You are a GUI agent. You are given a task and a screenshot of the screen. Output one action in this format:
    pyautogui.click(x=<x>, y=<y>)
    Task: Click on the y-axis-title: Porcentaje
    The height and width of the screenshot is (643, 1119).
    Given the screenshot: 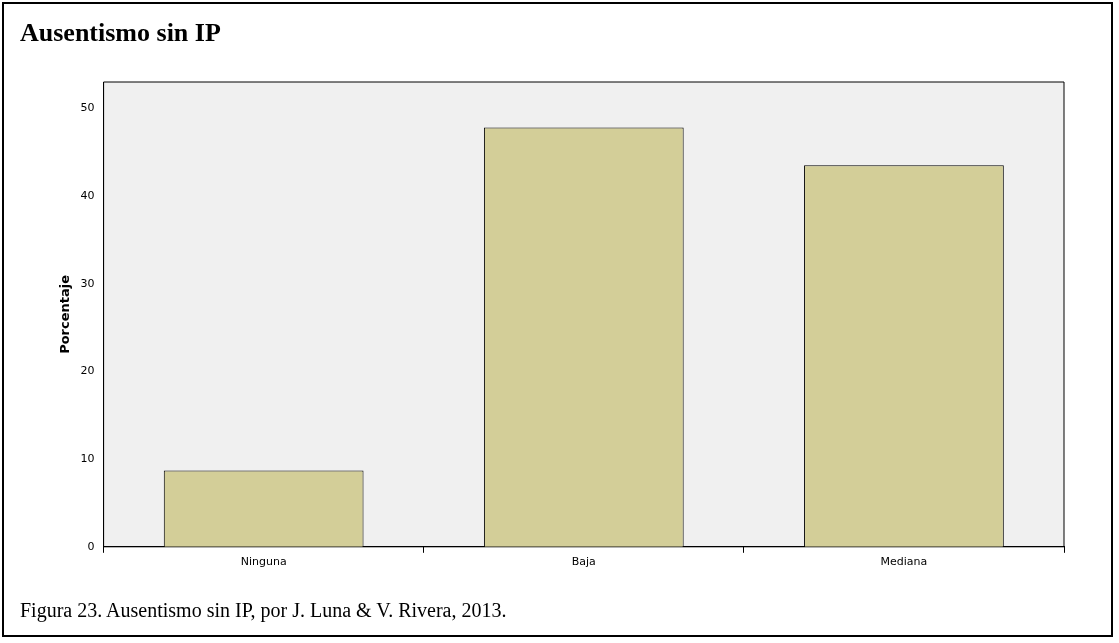 What is the action you would take?
    pyautogui.click(x=65, y=314)
    